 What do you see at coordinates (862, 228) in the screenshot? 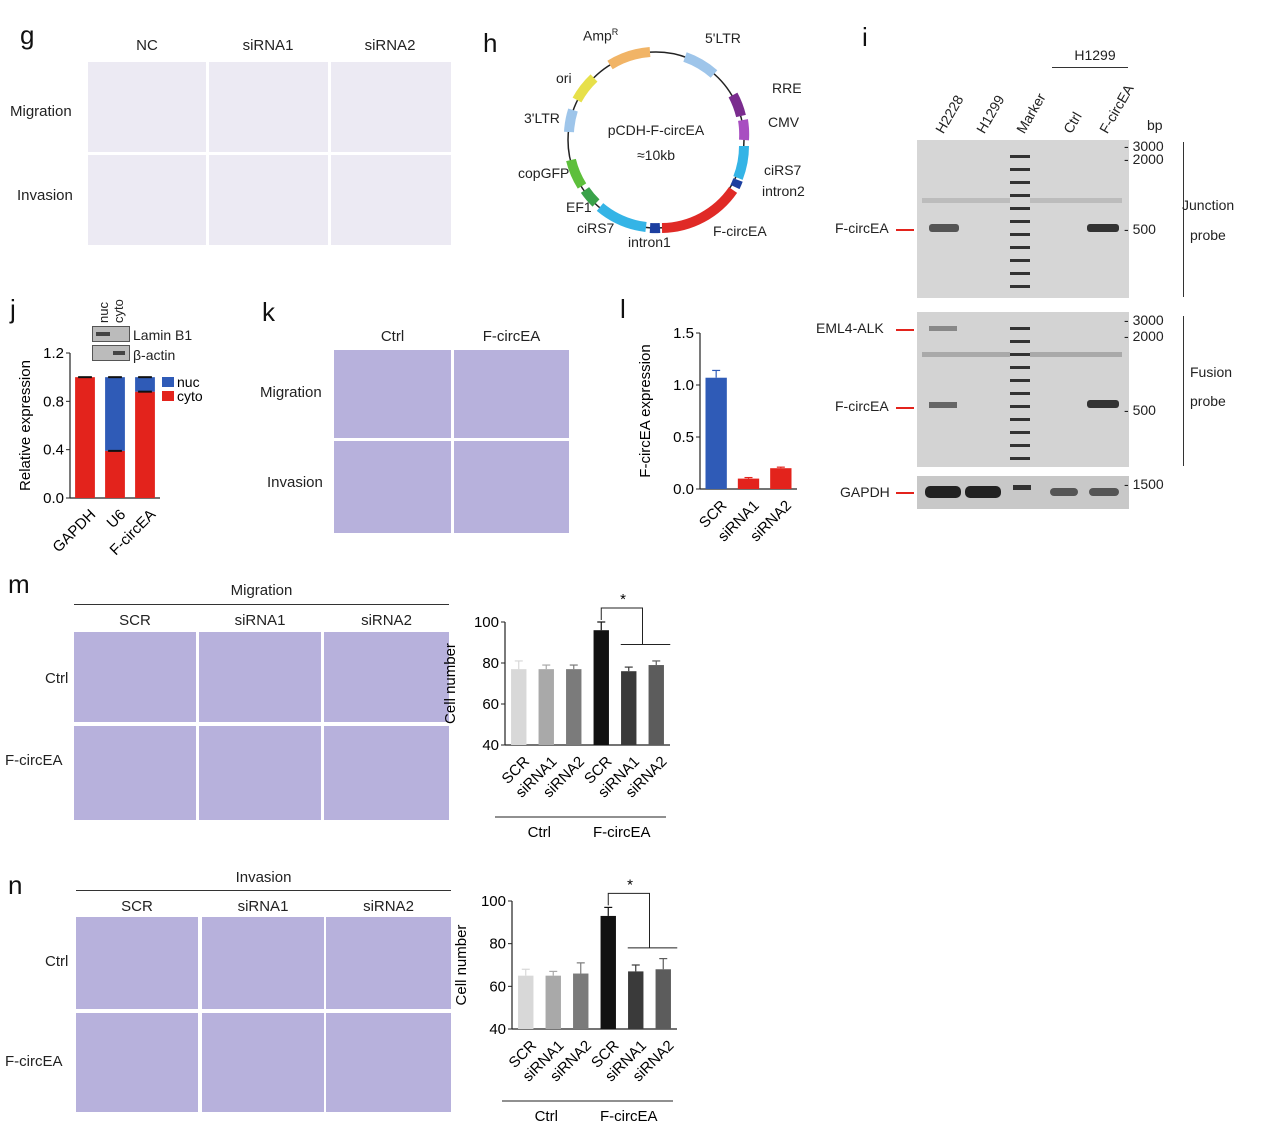
I see `blot-i-top-band-label: F-circEA` at bounding box center [862, 228].